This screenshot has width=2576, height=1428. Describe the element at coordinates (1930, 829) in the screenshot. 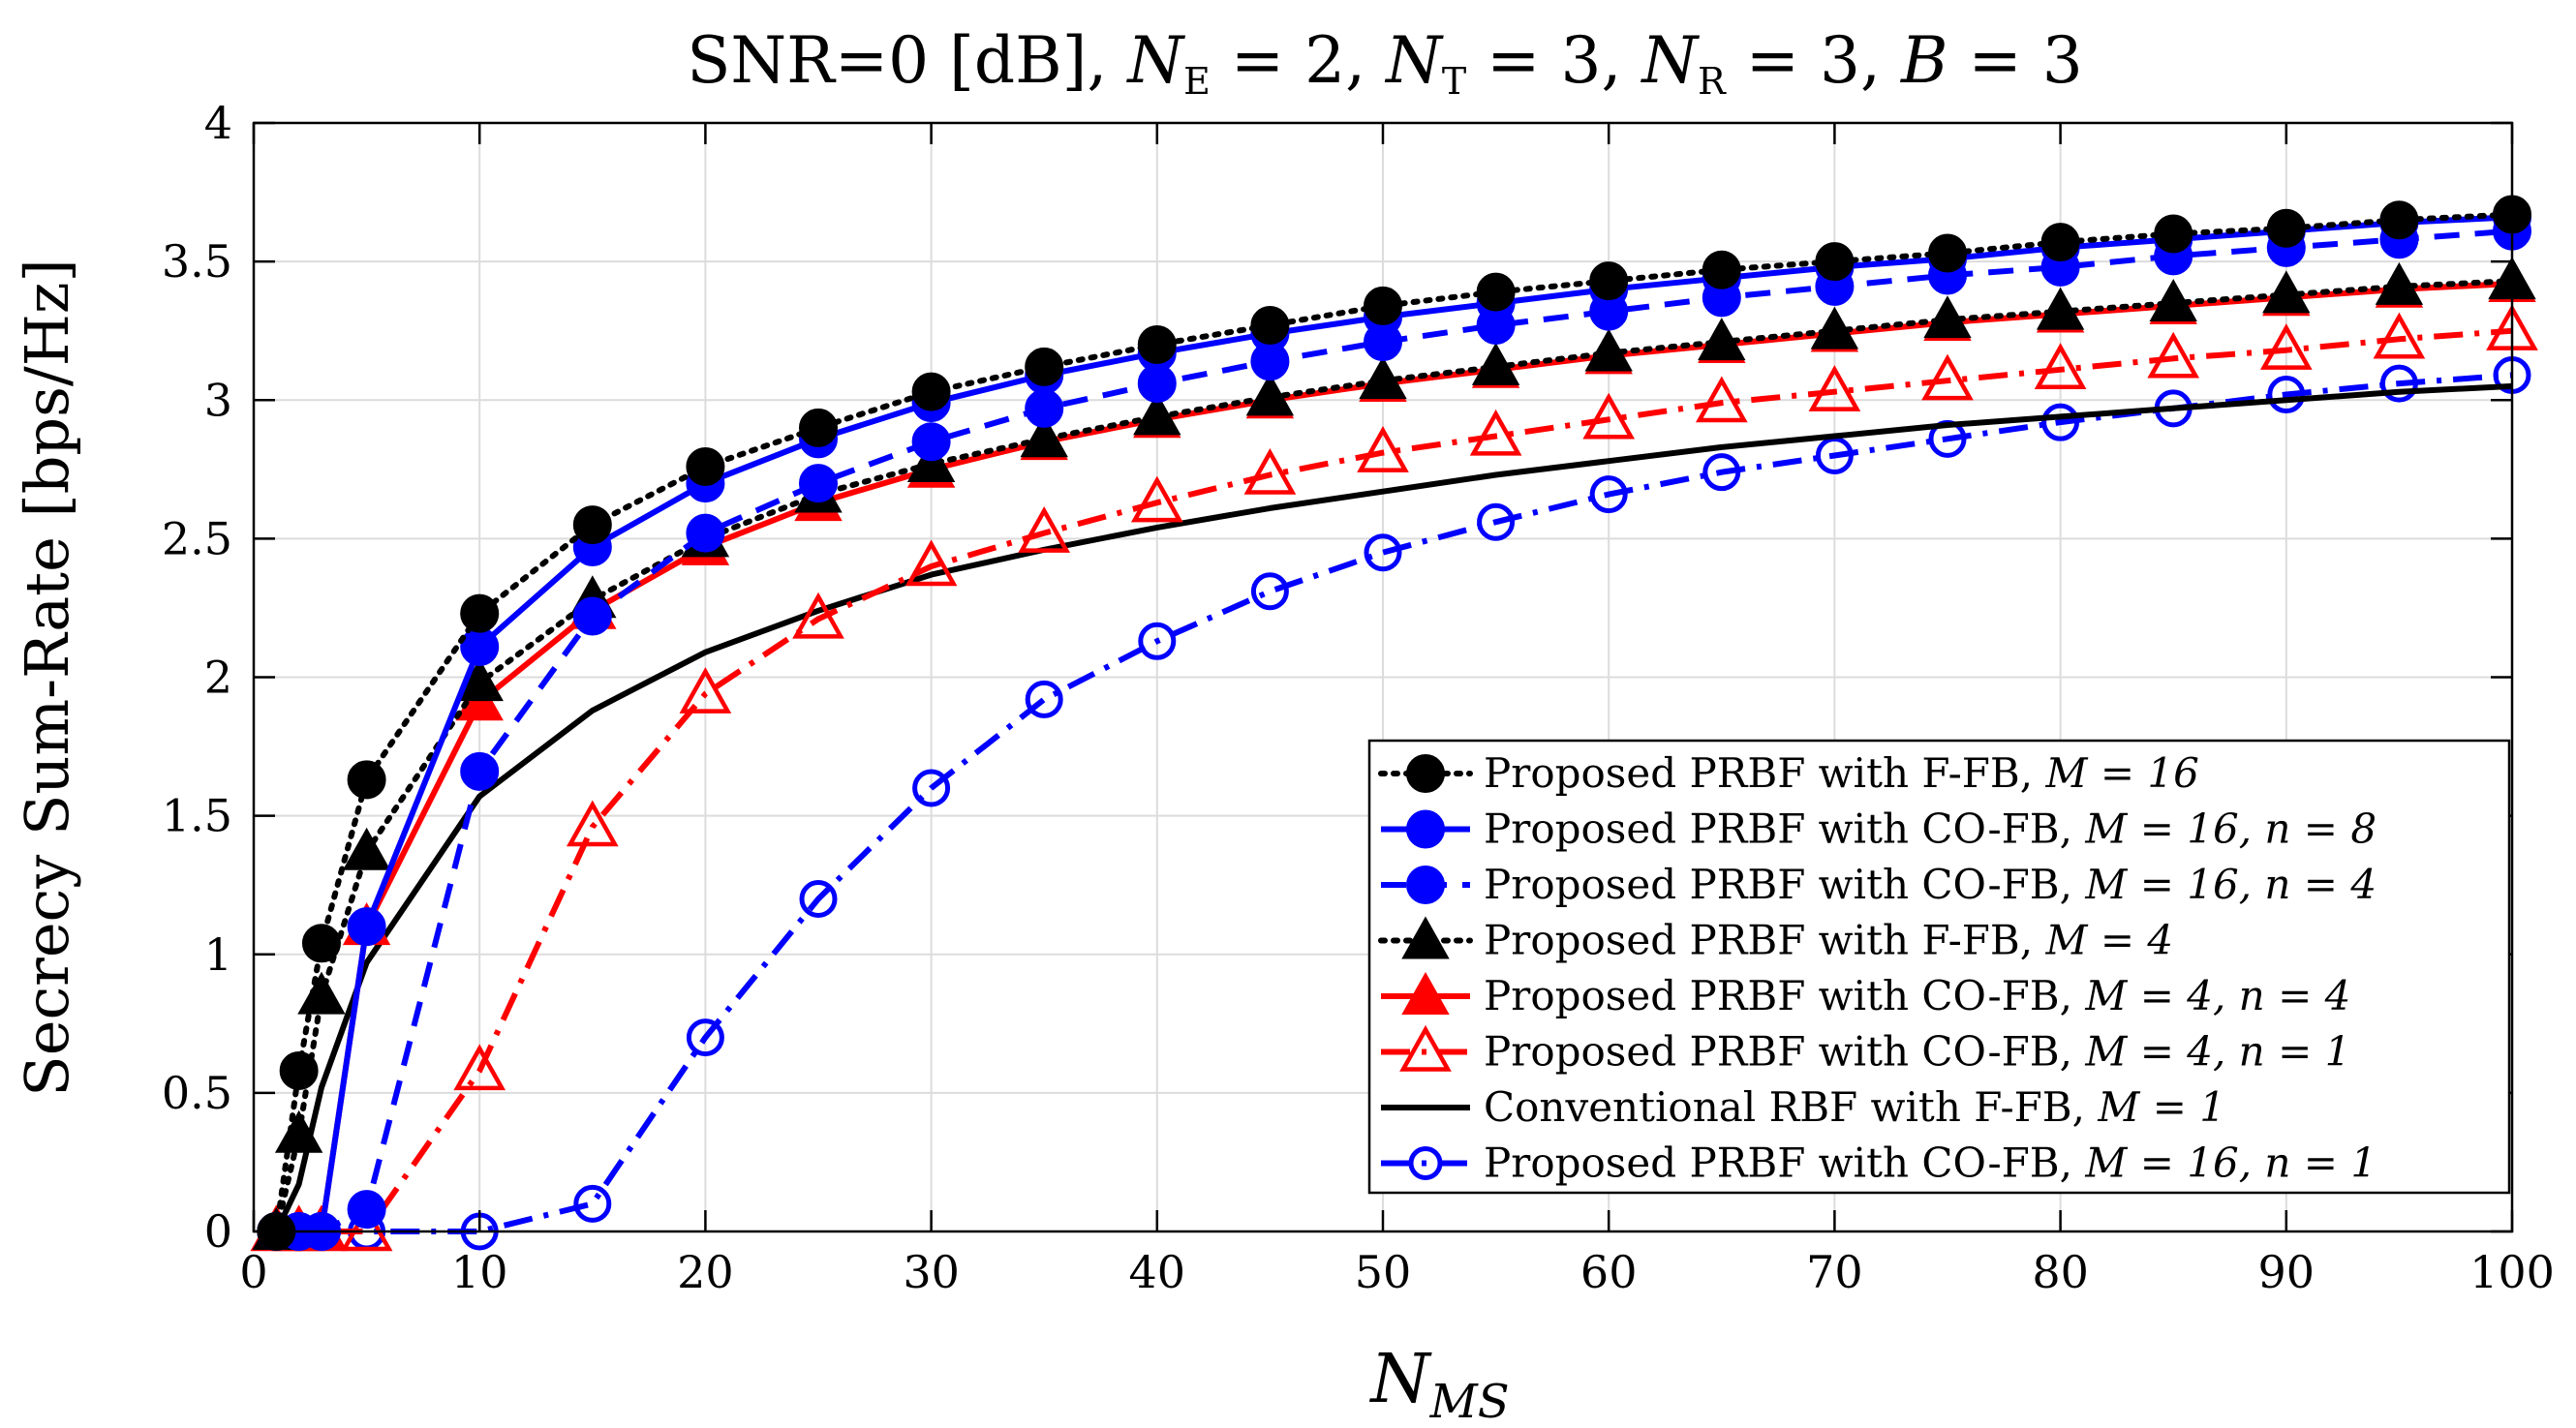

I see `legend-label: Proposed PRBF with CO-FB, M = 16, n = 8` at that location.